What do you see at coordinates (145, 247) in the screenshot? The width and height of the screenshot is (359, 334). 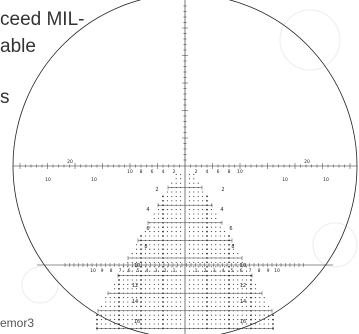 I see `tree-row-label-left: 8` at bounding box center [145, 247].